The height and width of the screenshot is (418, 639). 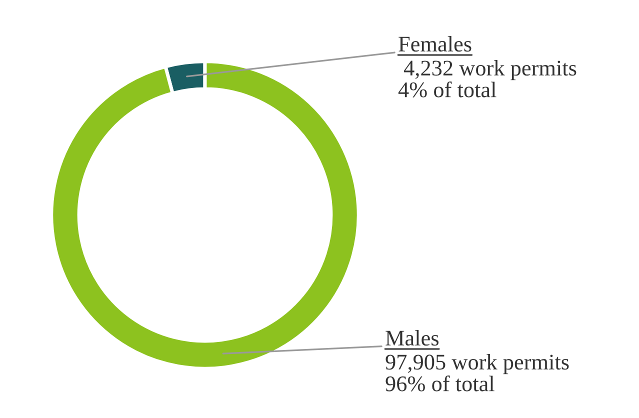 What do you see at coordinates (487, 79) in the screenshot?
I see `data-label: 4,232 work permits 4% of total` at bounding box center [487, 79].